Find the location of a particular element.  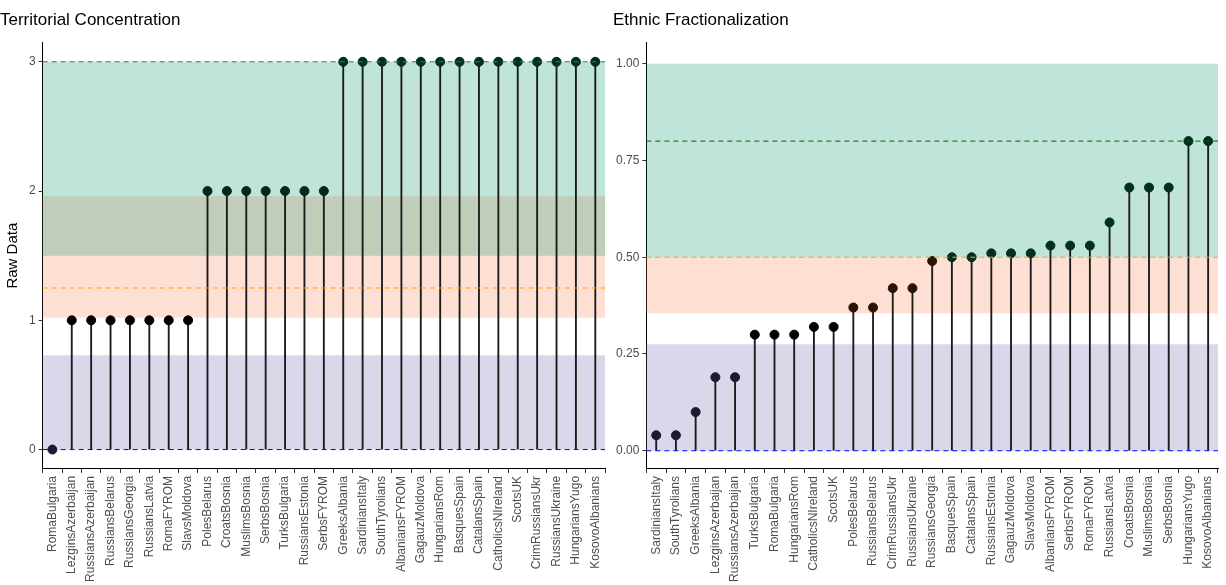

chart-title: Territorial Concentration is located at coordinates (90, 19).